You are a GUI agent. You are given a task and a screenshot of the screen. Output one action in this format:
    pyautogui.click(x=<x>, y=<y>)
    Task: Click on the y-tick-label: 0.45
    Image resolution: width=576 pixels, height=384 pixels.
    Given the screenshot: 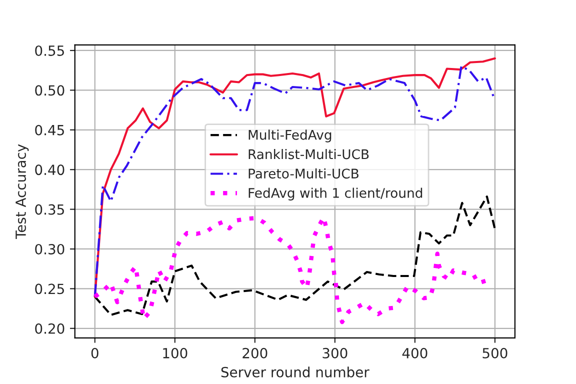 What is the action you would take?
    pyautogui.click(x=49, y=130)
    